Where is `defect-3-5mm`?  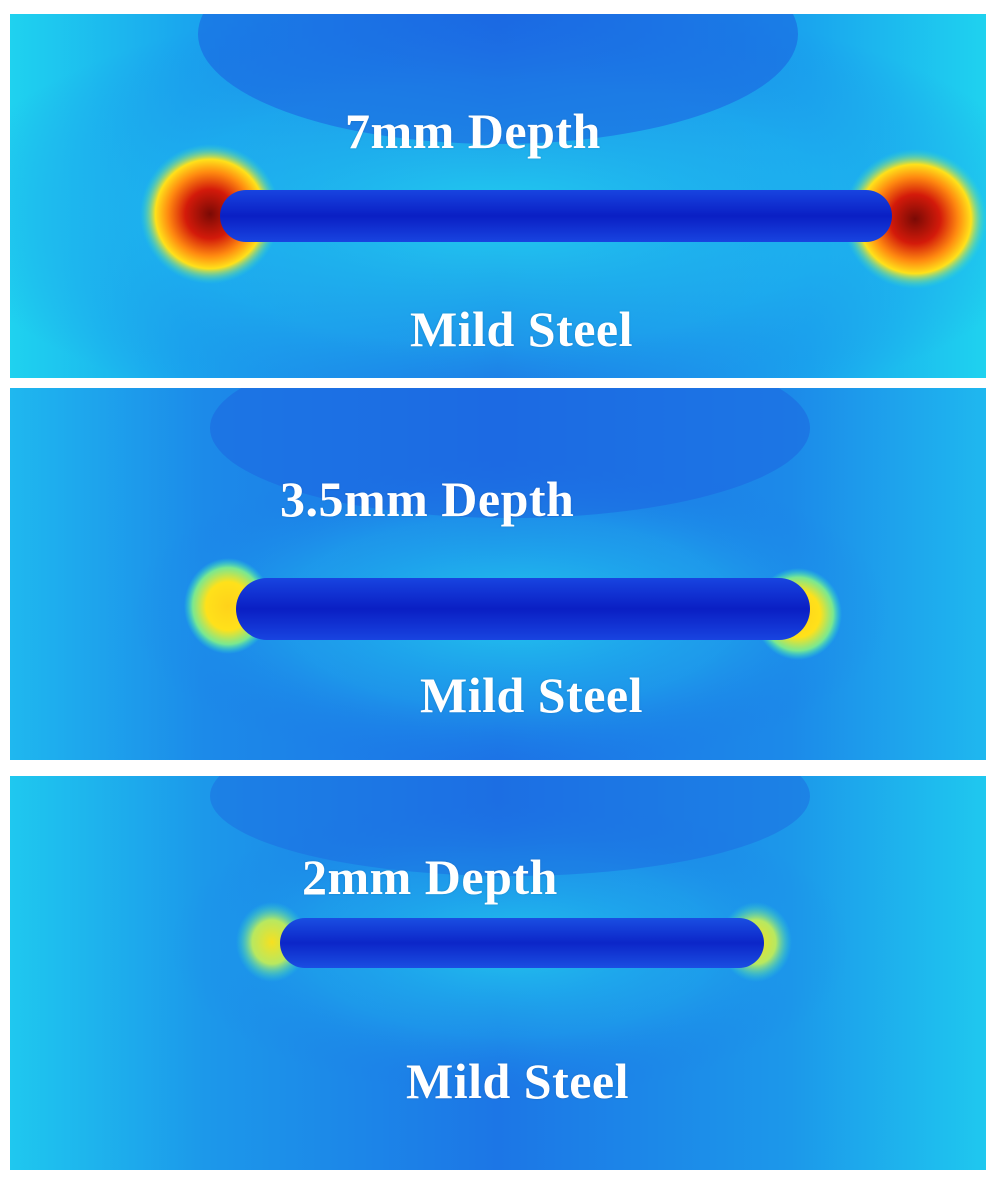 defect-3-5mm is located at coordinates (523, 609).